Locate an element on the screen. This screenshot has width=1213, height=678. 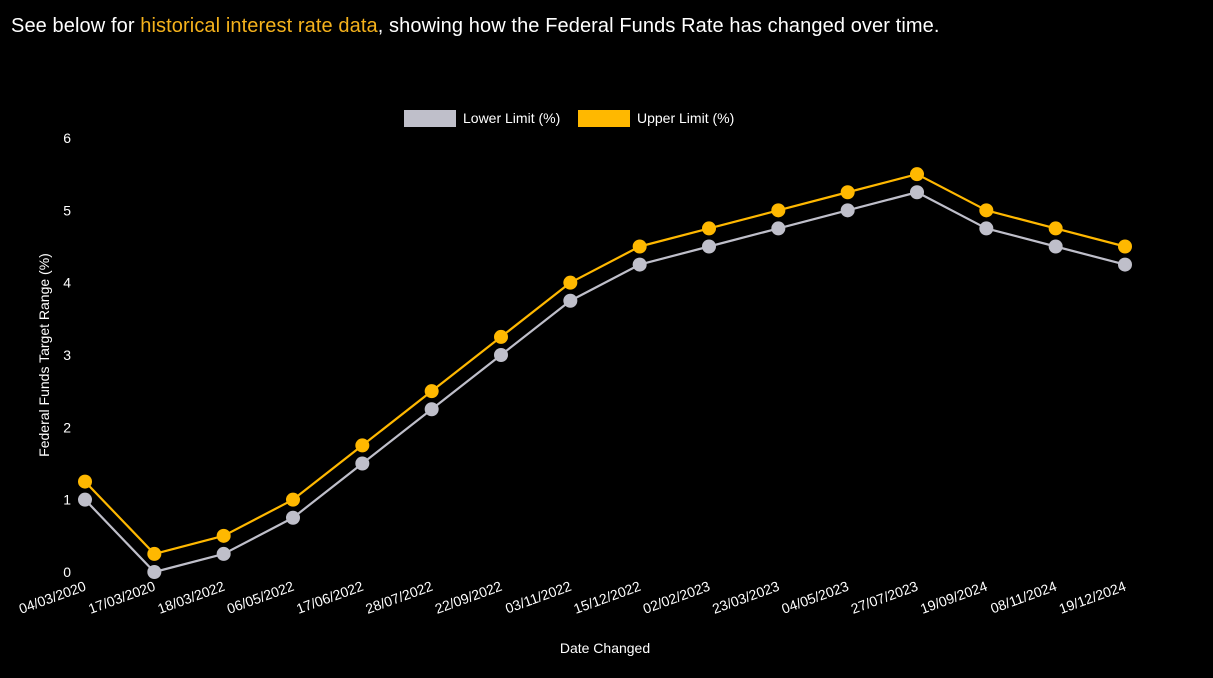
x-tick-label: 18/03/2022 is located at coordinates (191, 597).